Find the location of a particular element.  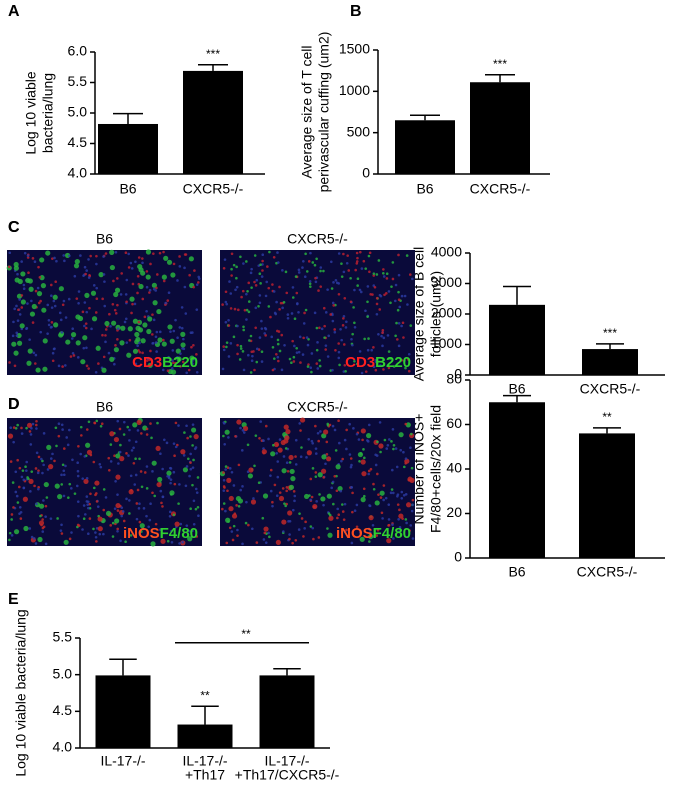

bar is located at coordinates (425, 147).